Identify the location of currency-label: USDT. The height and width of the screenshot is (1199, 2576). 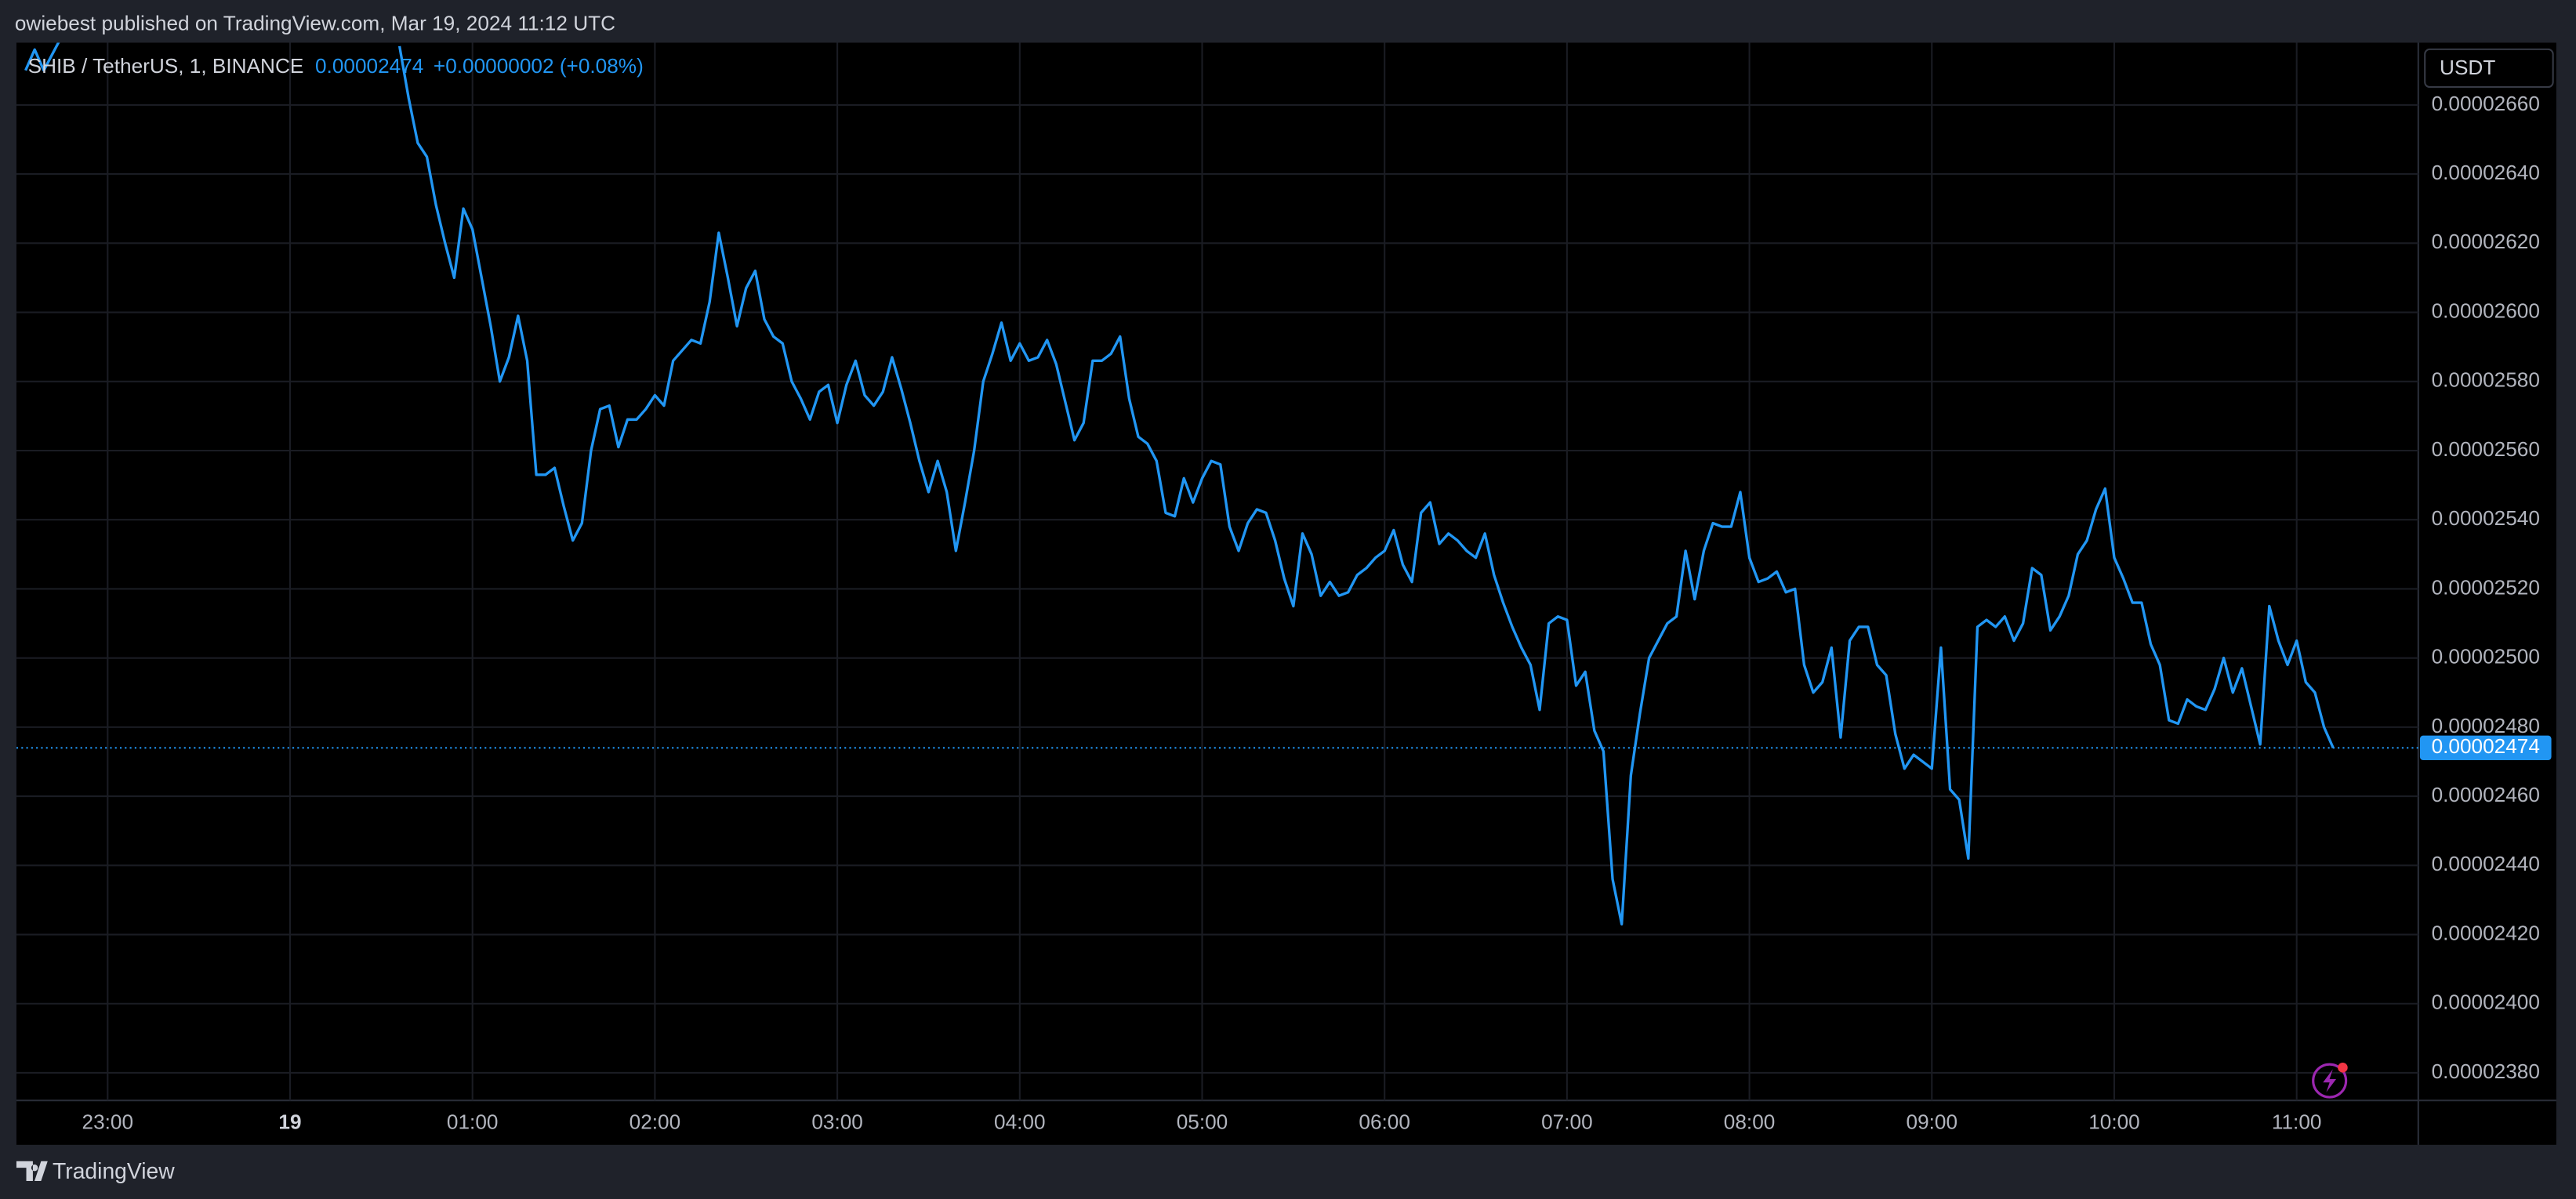
(2468, 67).